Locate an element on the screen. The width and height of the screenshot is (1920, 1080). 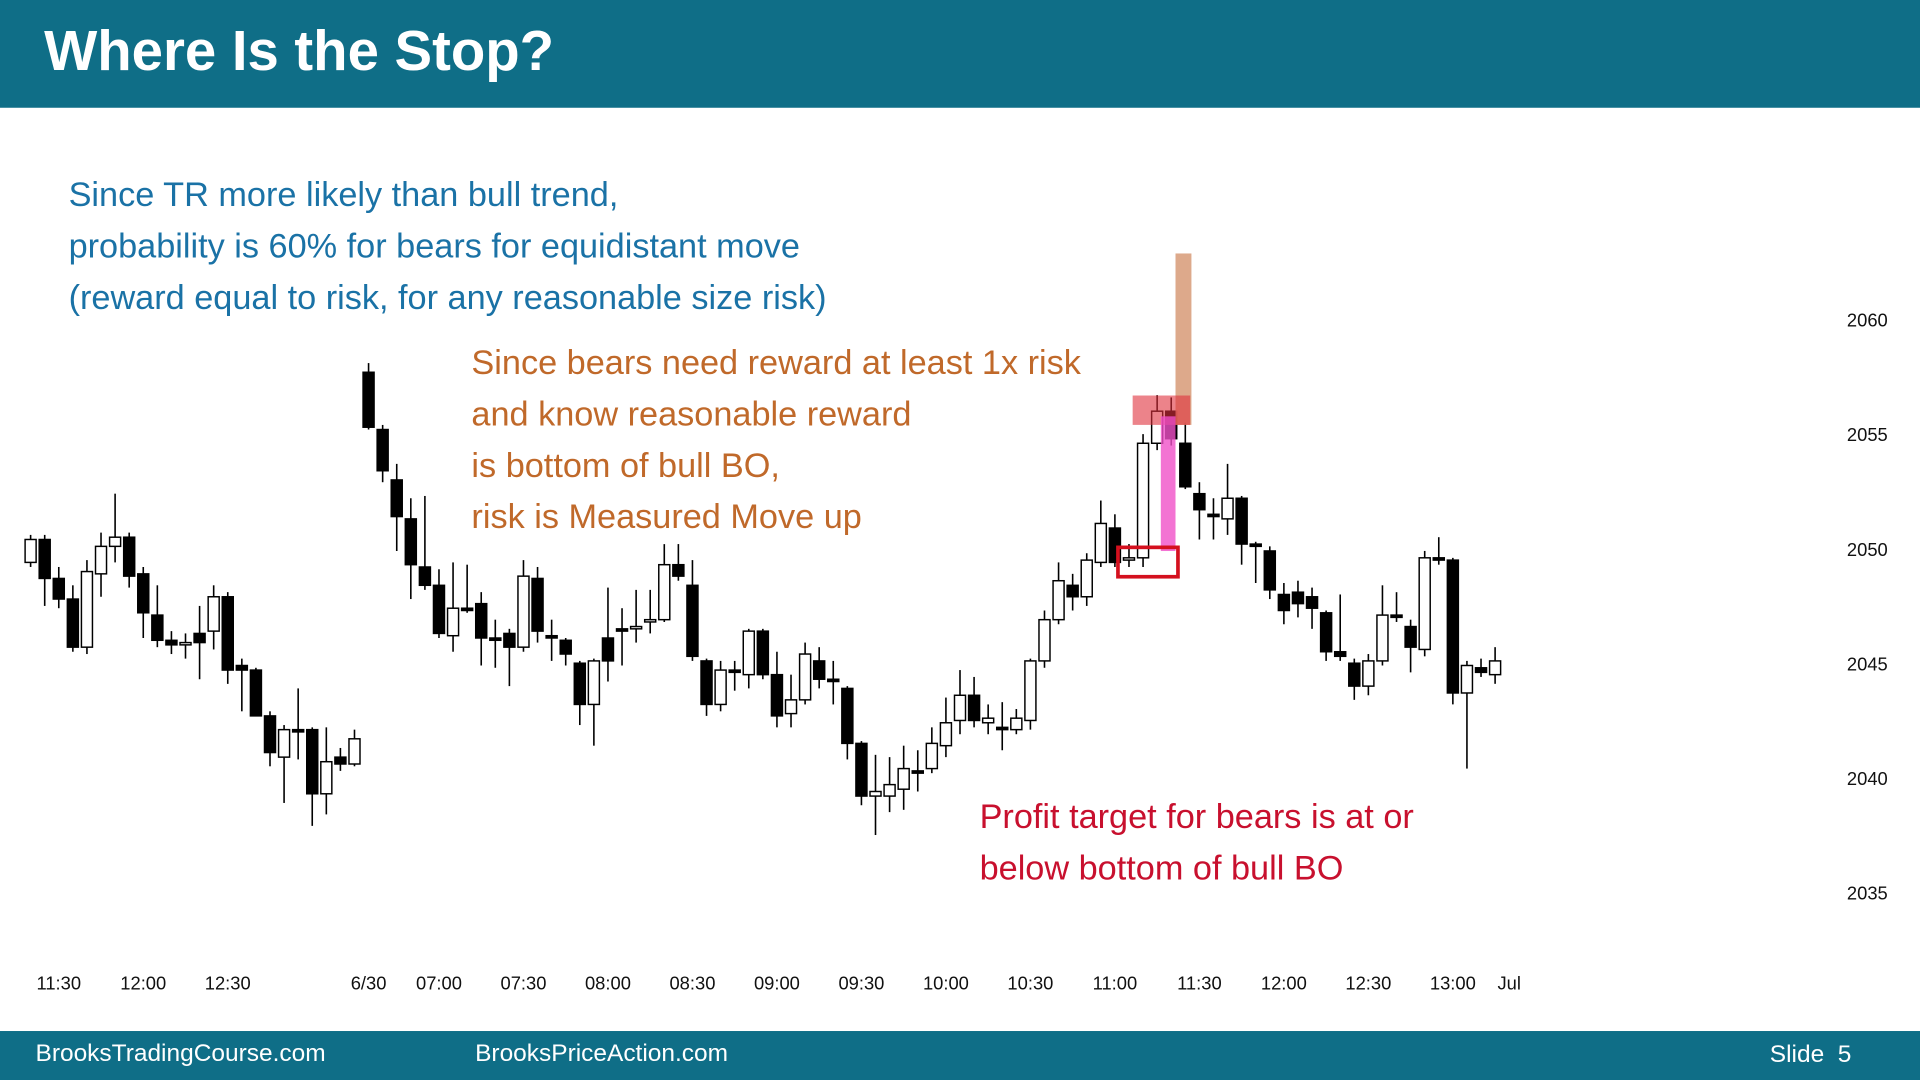
slide-title: Where Is the Stop? is located at coordinates (299, 50).